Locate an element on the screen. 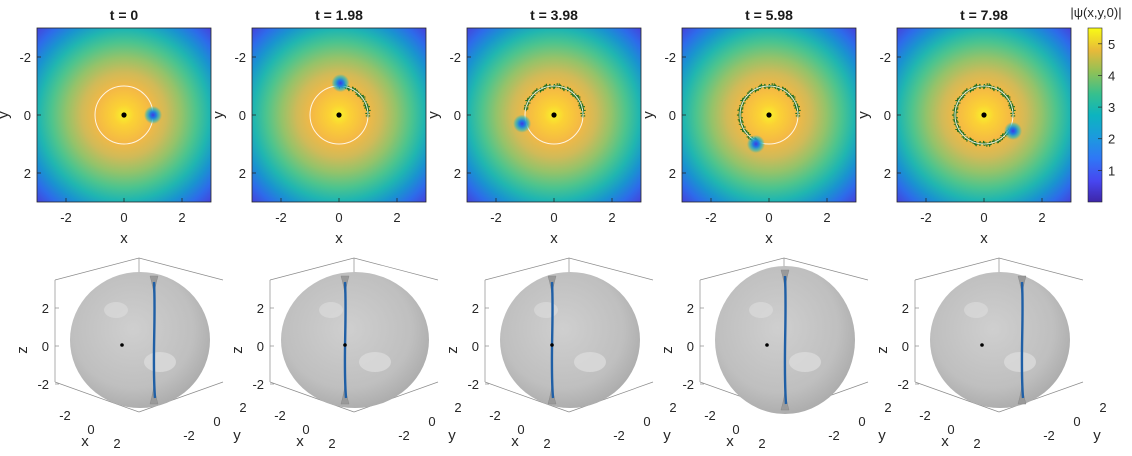 The image size is (1132, 456). panel-title: t = 3.98 is located at coordinates (554, 15).